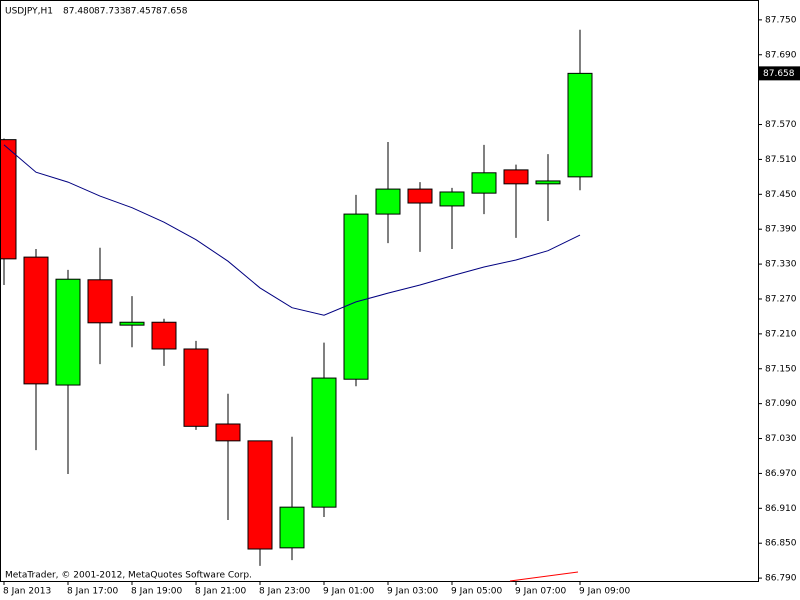 The width and height of the screenshot is (800, 600). Describe the element at coordinates (781, 579) in the screenshot. I see `y-tick-label: 86.790` at that location.